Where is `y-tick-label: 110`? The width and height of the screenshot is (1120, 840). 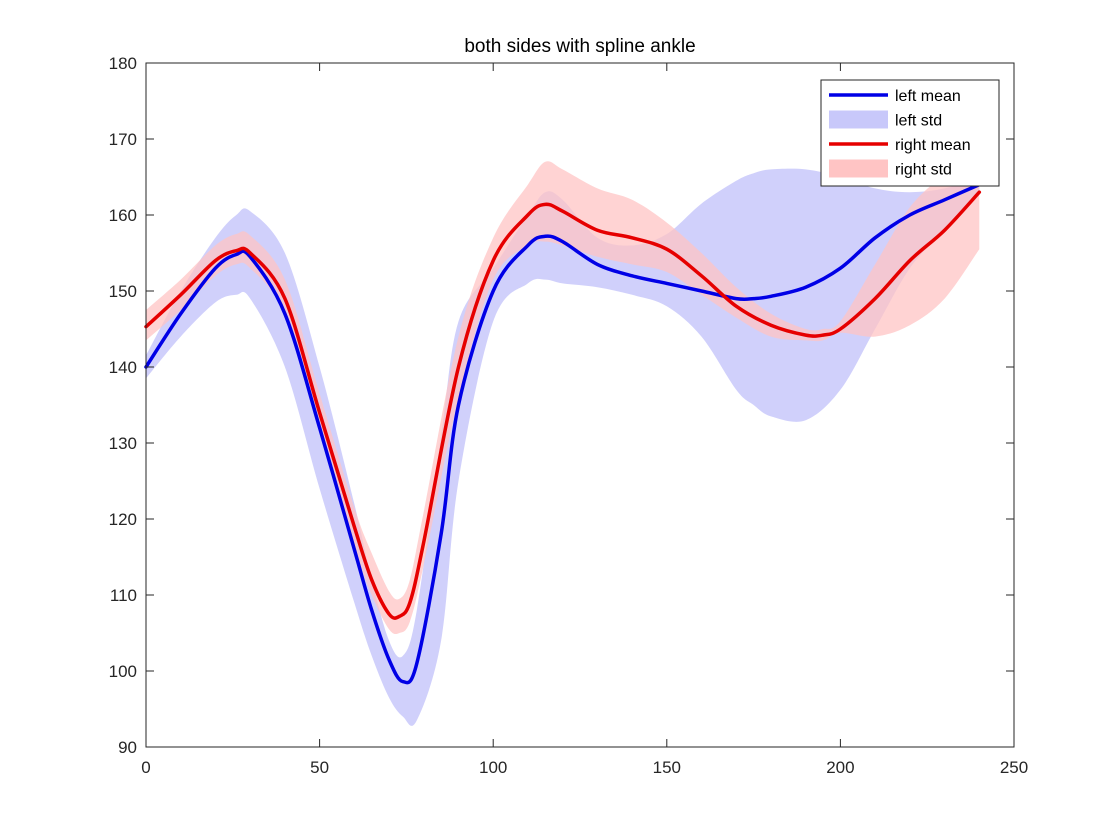
y-tick-label: 110 is located at coordinates (123, 595).